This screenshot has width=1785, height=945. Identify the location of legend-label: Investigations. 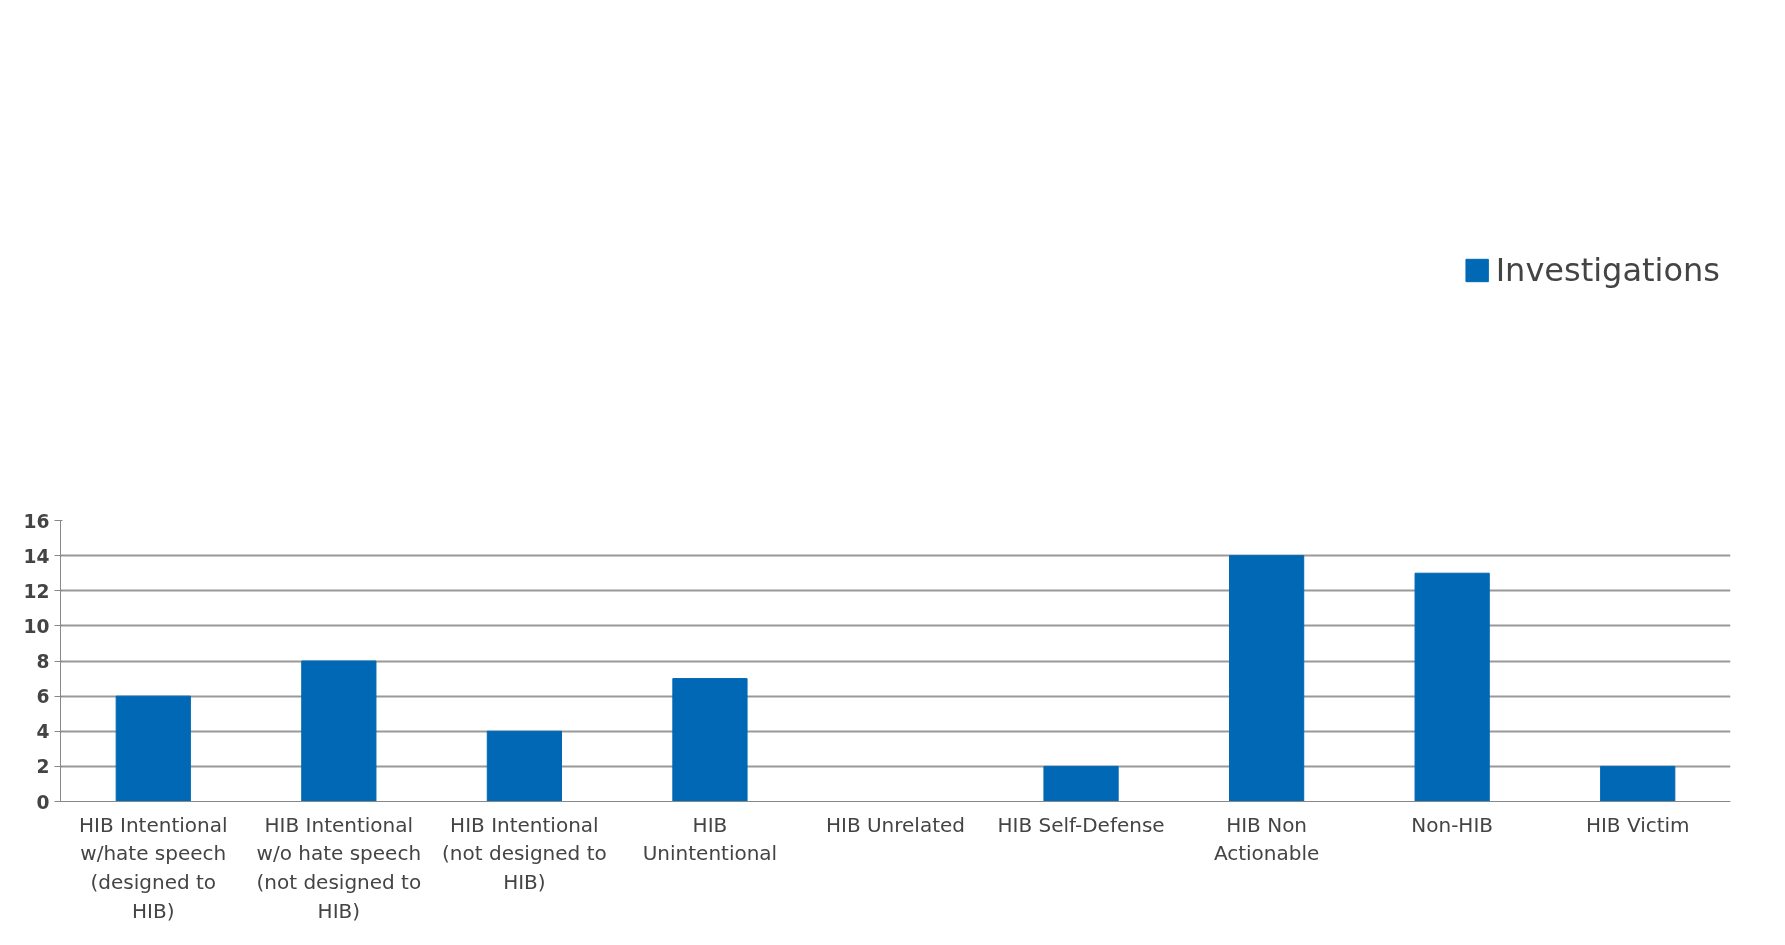
(1607, 270).